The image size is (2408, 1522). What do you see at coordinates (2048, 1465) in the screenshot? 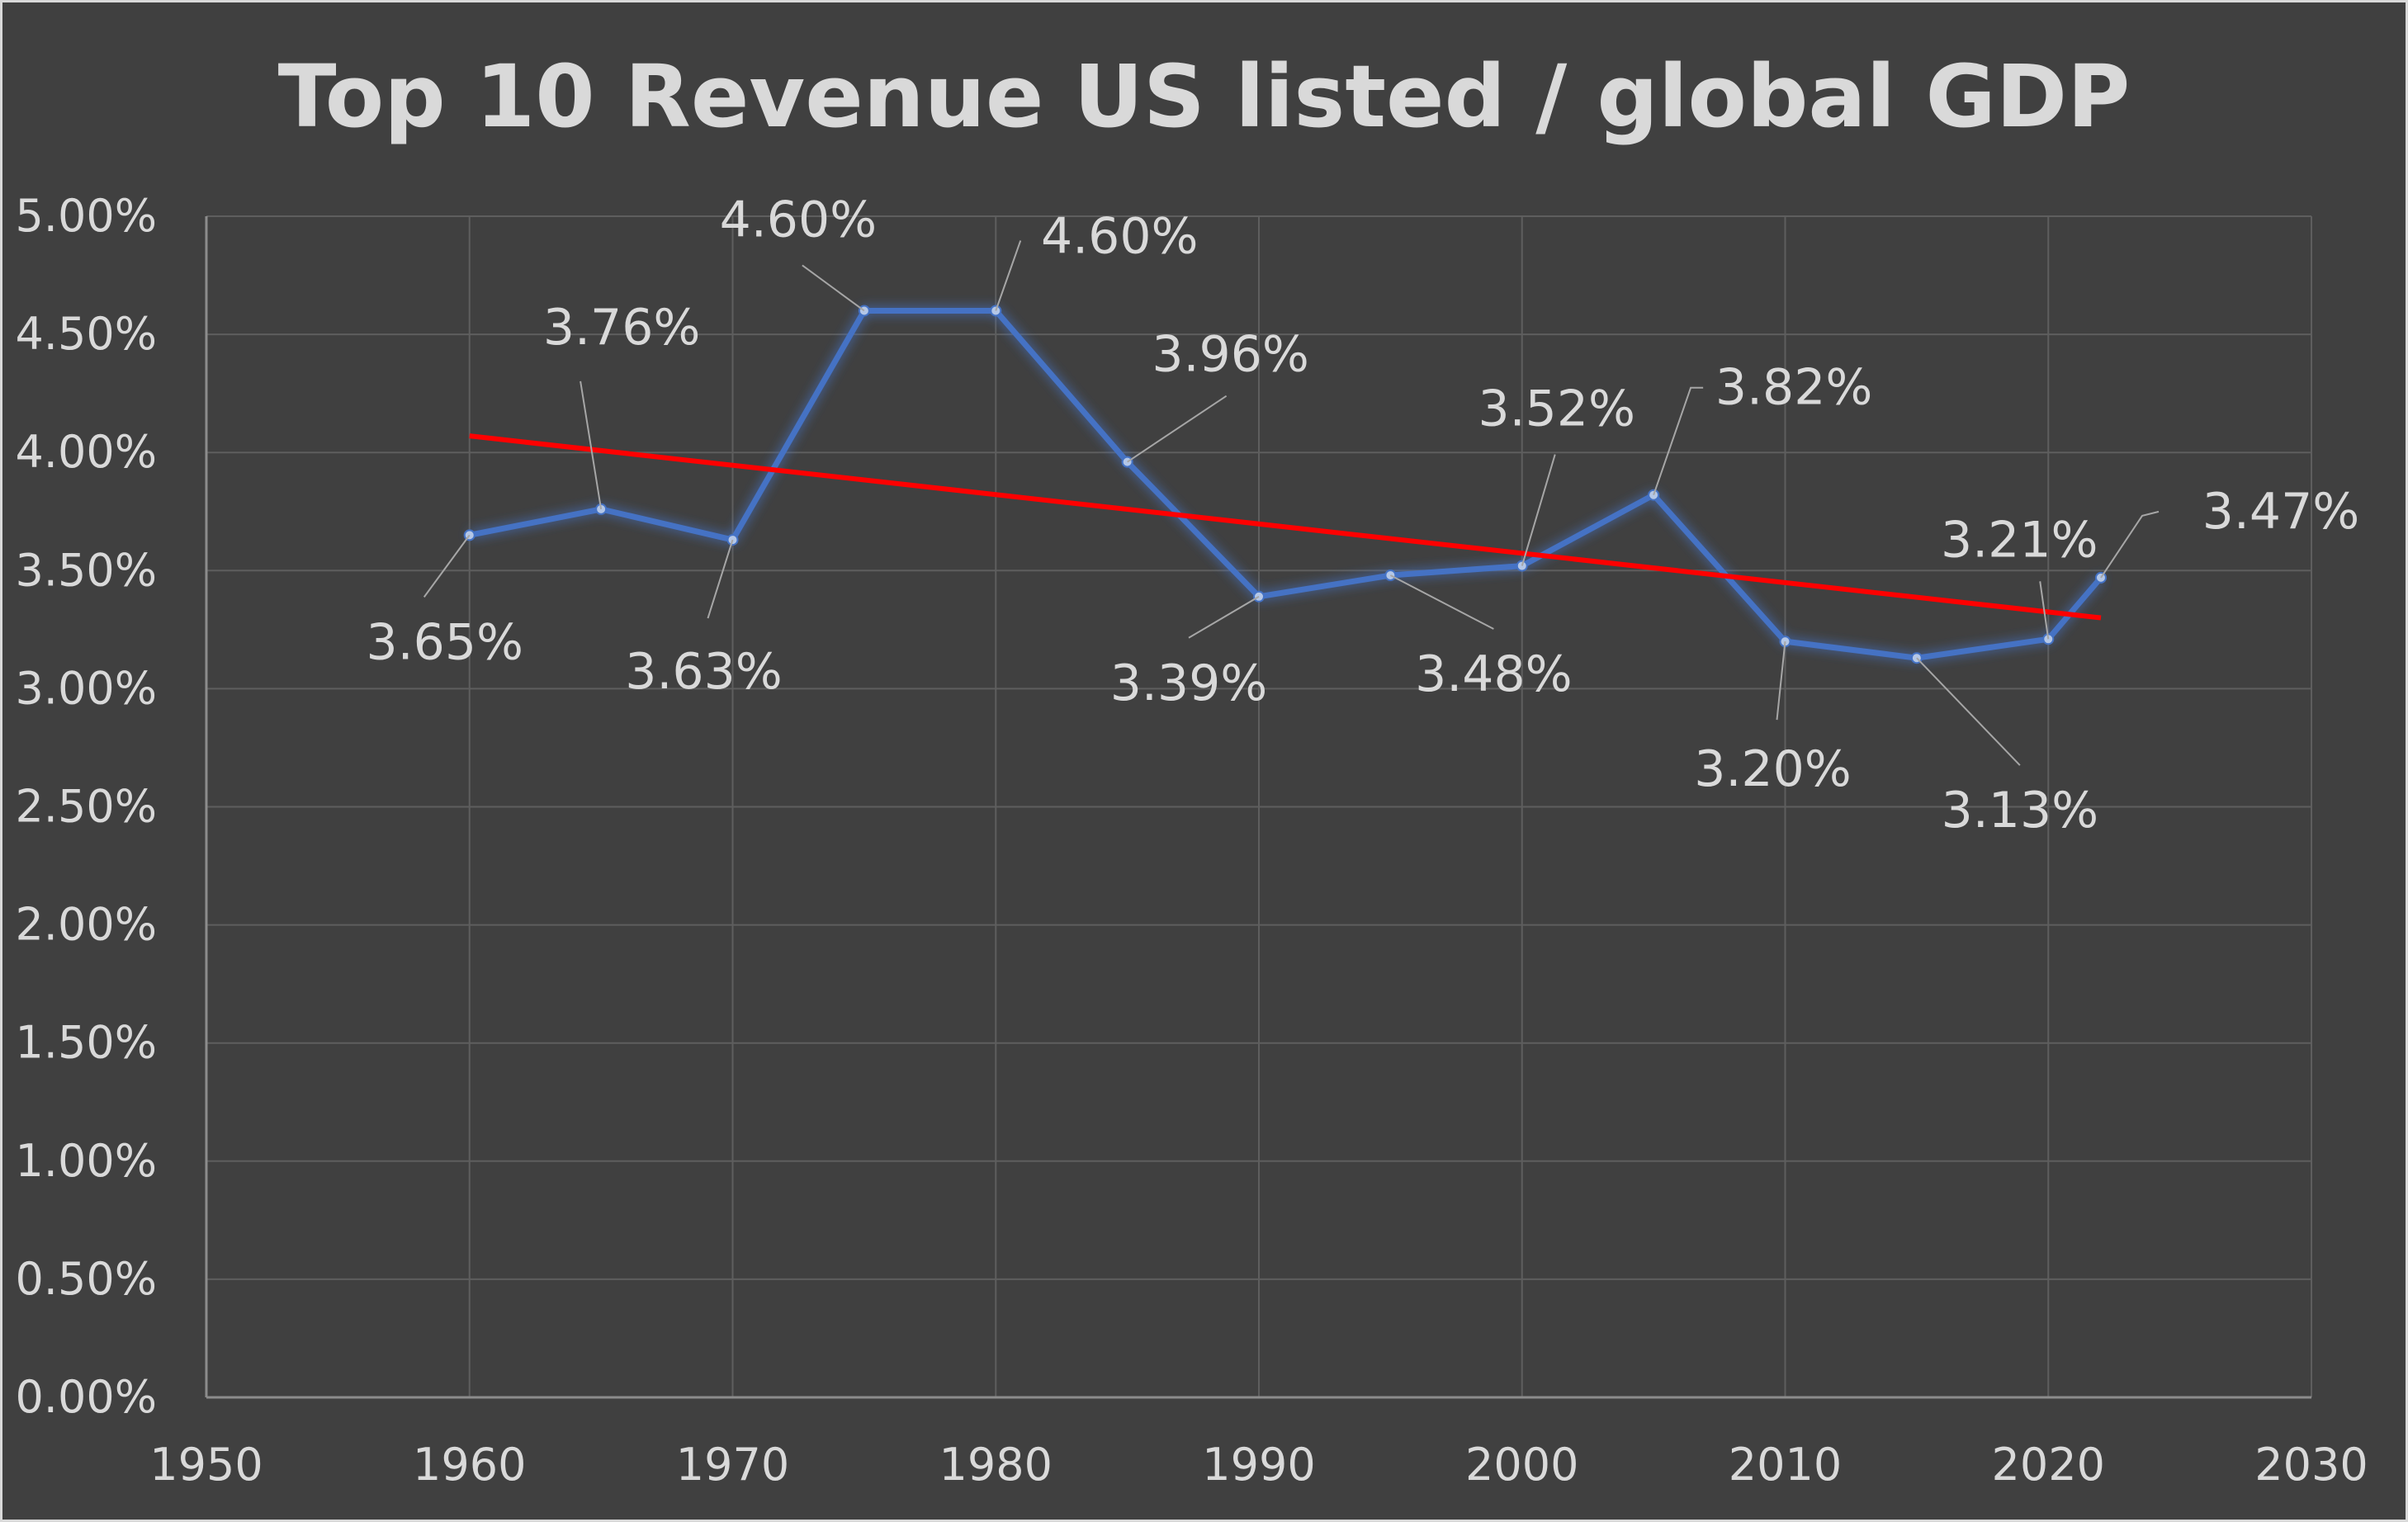
I see `x-tick-label: 2020` at bounding box center [2048, 1465].